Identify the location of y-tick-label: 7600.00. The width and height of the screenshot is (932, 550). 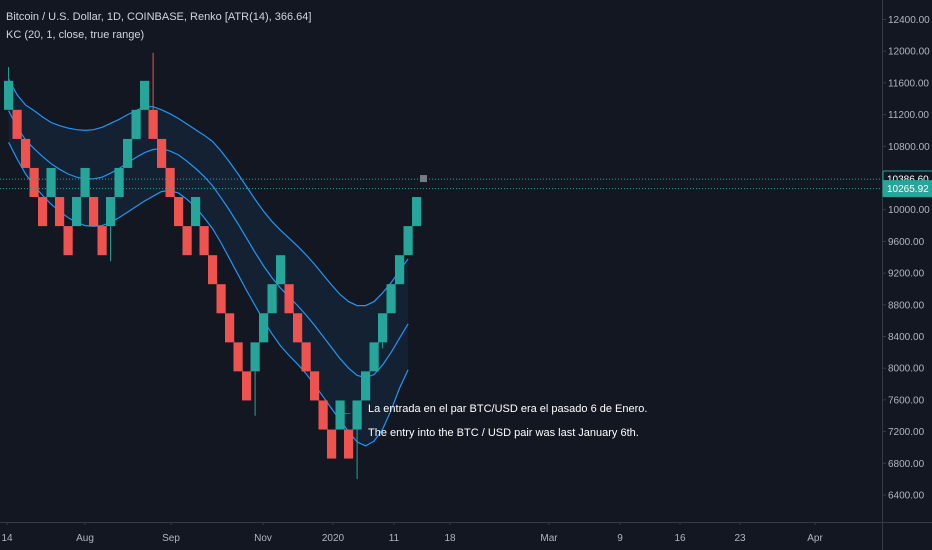
(906, 400).